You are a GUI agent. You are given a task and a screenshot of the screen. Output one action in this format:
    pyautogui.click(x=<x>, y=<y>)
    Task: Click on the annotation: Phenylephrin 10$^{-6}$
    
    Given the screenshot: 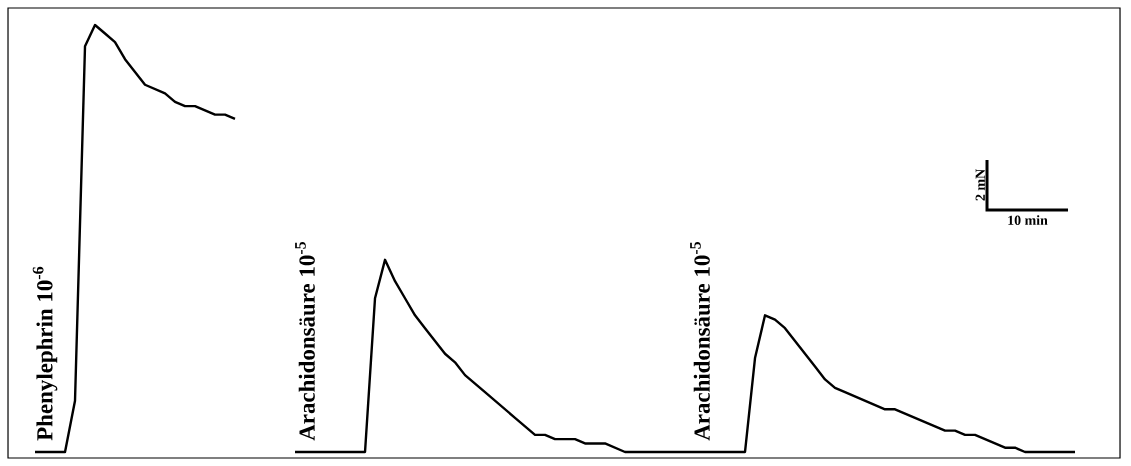 What is the action you would take?
    pyautogui.click(x=45, y=353)
    